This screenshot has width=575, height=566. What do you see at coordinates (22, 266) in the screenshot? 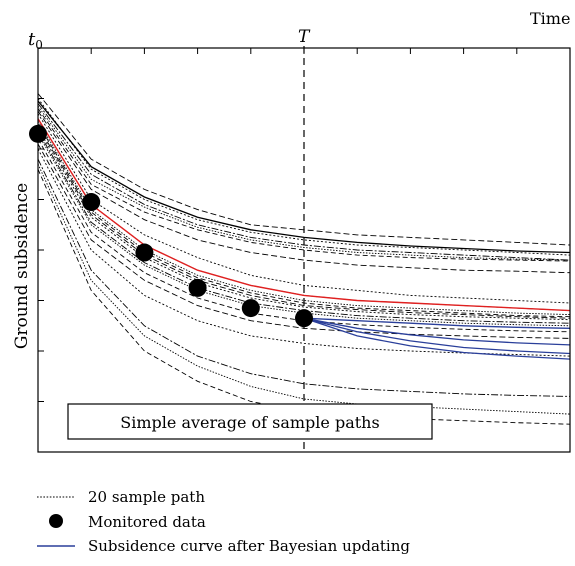
I see `y-axis-label: Ground subsidence` at bounding box center [22, 266].